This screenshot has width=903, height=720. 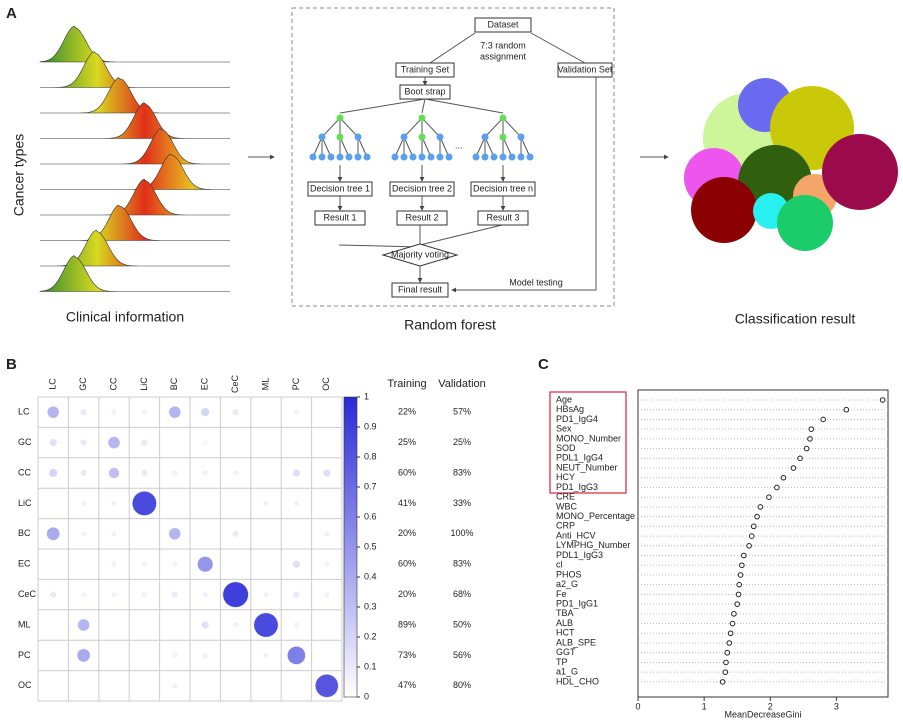 I want to click on row-label: GC, so click(x=25, y=442).